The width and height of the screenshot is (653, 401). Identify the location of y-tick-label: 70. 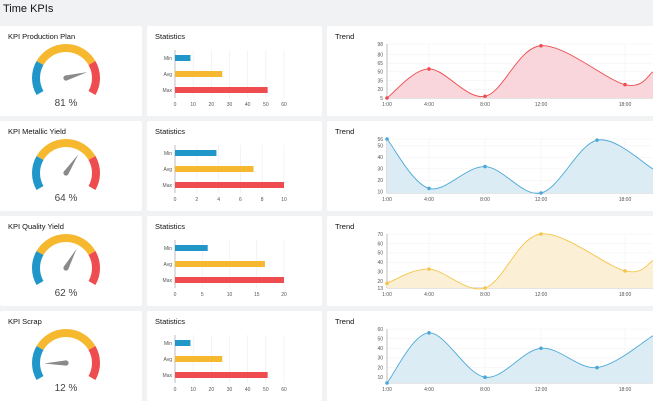
(380, 235).